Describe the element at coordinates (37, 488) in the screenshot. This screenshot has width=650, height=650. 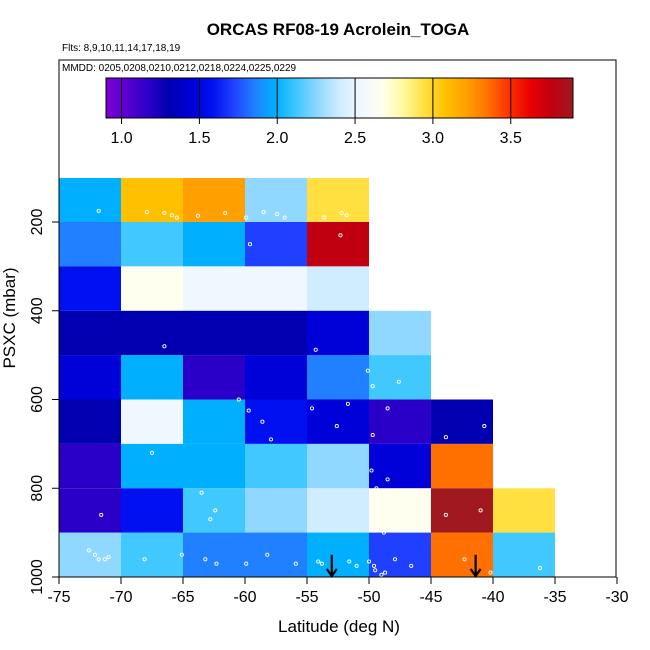
I see `y-tick-label: 800` at that location.